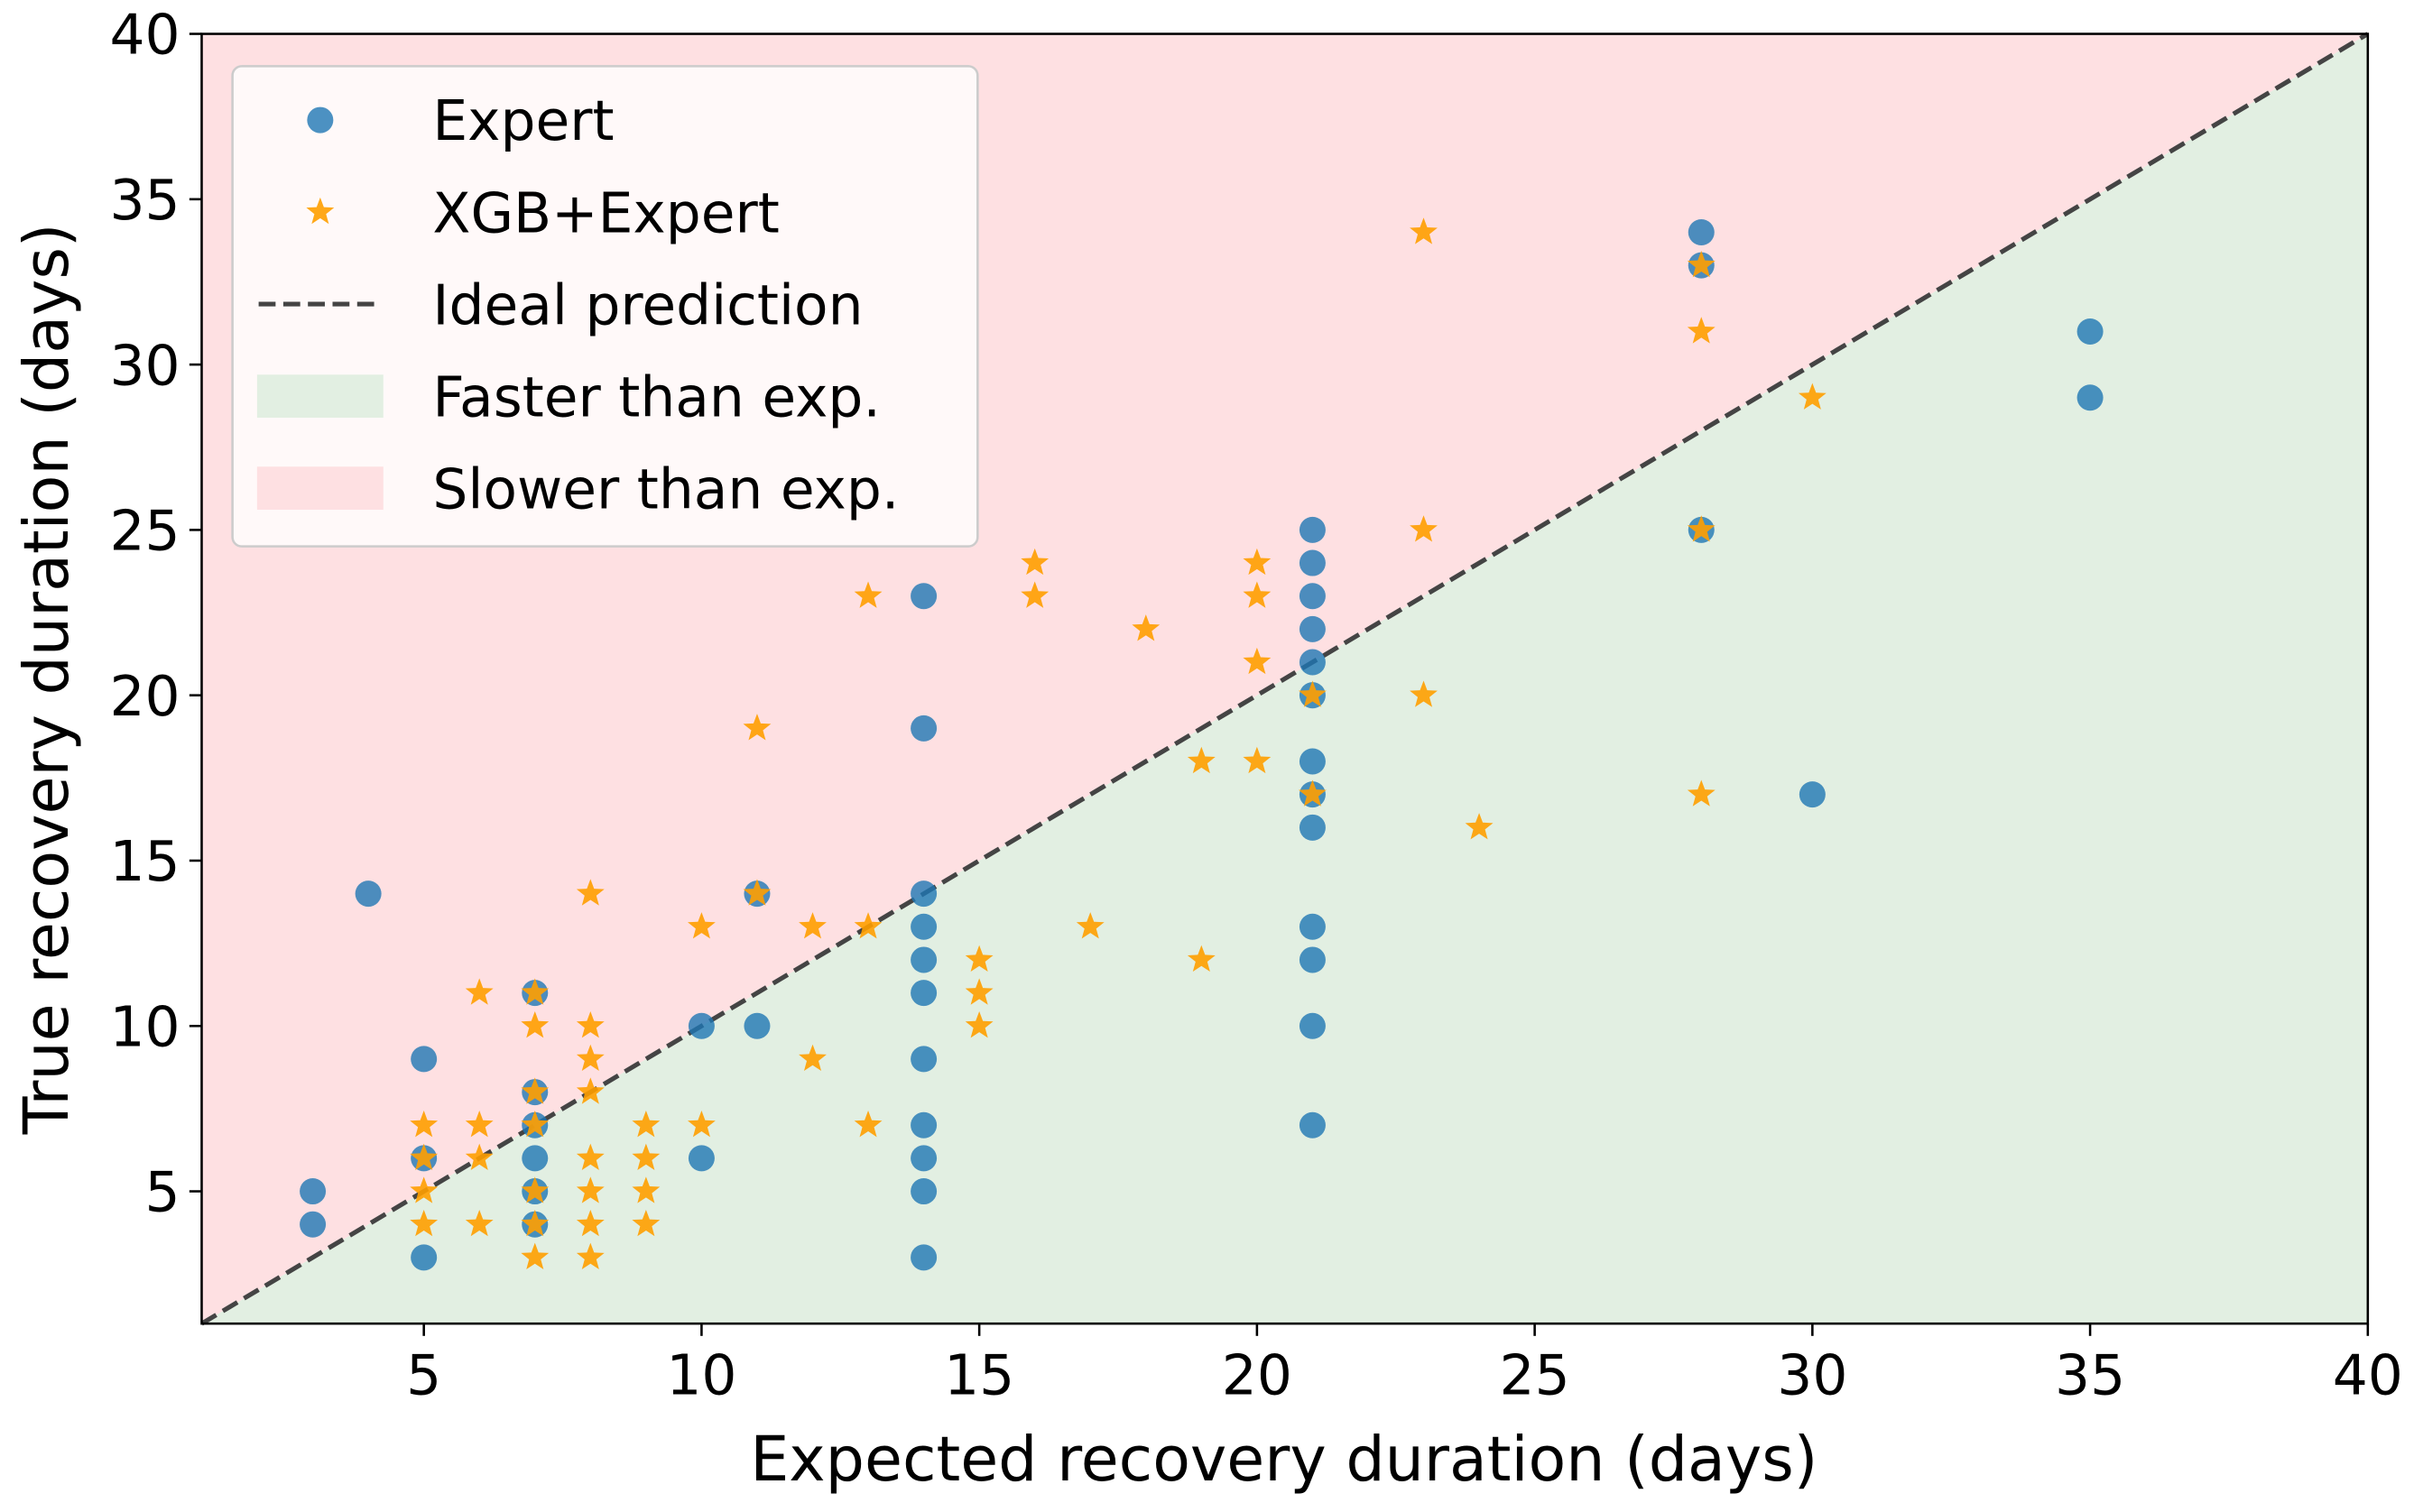  I want to click on y-tick-label: 35, so click(144, 201).